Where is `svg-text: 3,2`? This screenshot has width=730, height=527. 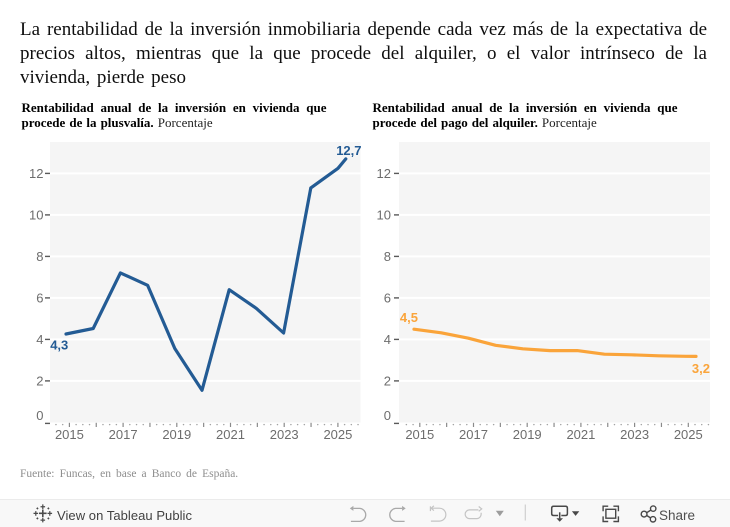
svg-text: 3,2 is located at coordinates (701, 368).